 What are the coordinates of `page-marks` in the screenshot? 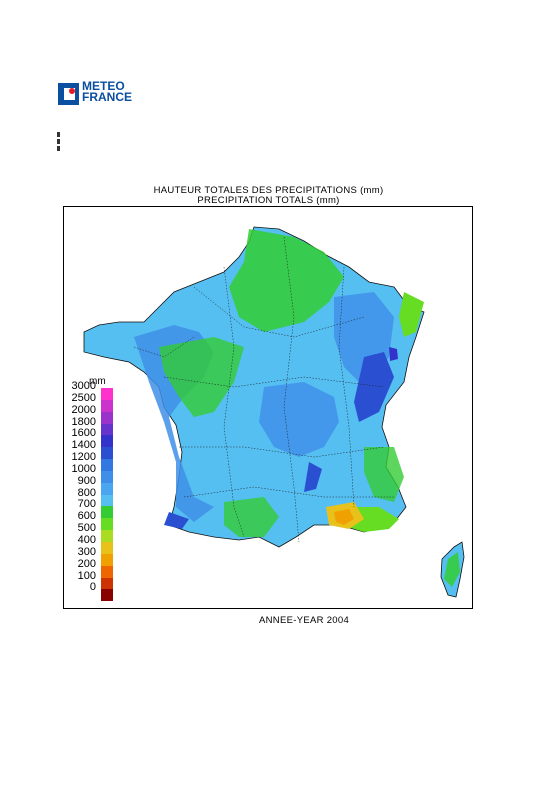 It's located at (59, 142).